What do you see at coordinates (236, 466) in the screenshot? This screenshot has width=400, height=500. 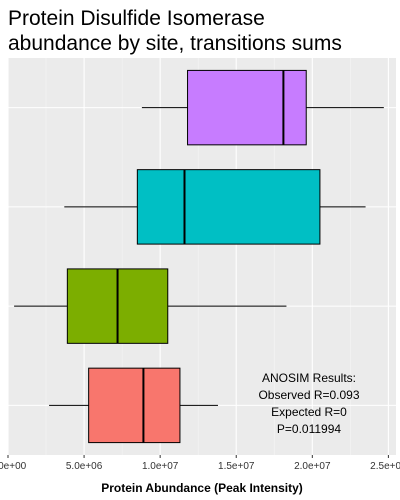 I see `x-tick-label: 1.5e+07` at bounding box center [236, 466].